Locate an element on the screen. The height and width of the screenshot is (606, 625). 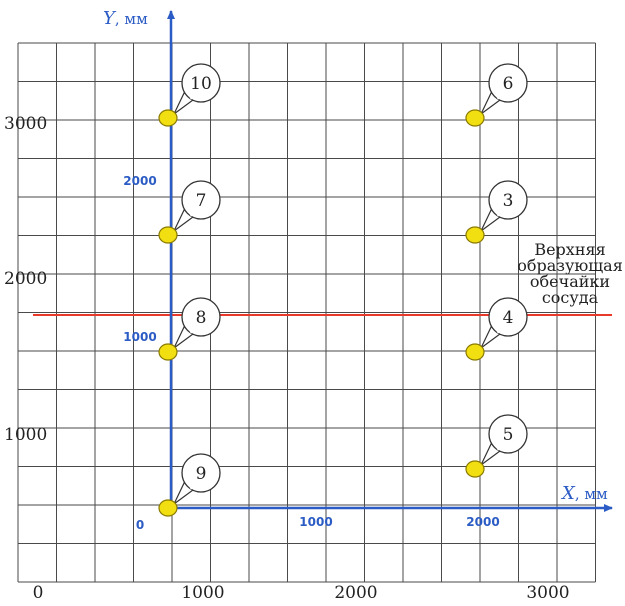
inner-y-tick-label: 1000 is located at coordinates (139, 337).